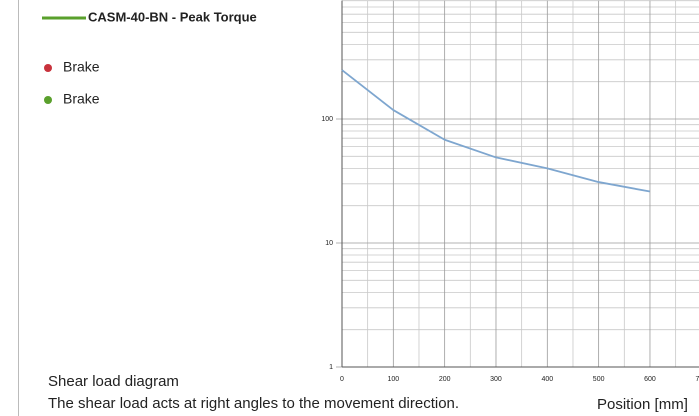 Image resolution: width=699 pixels, height=416 pixels. What do you see at coordinates (642, 404) in the screenshot?
I see `x-axis-label: Position [mm]` at bounding box center [642, 404].